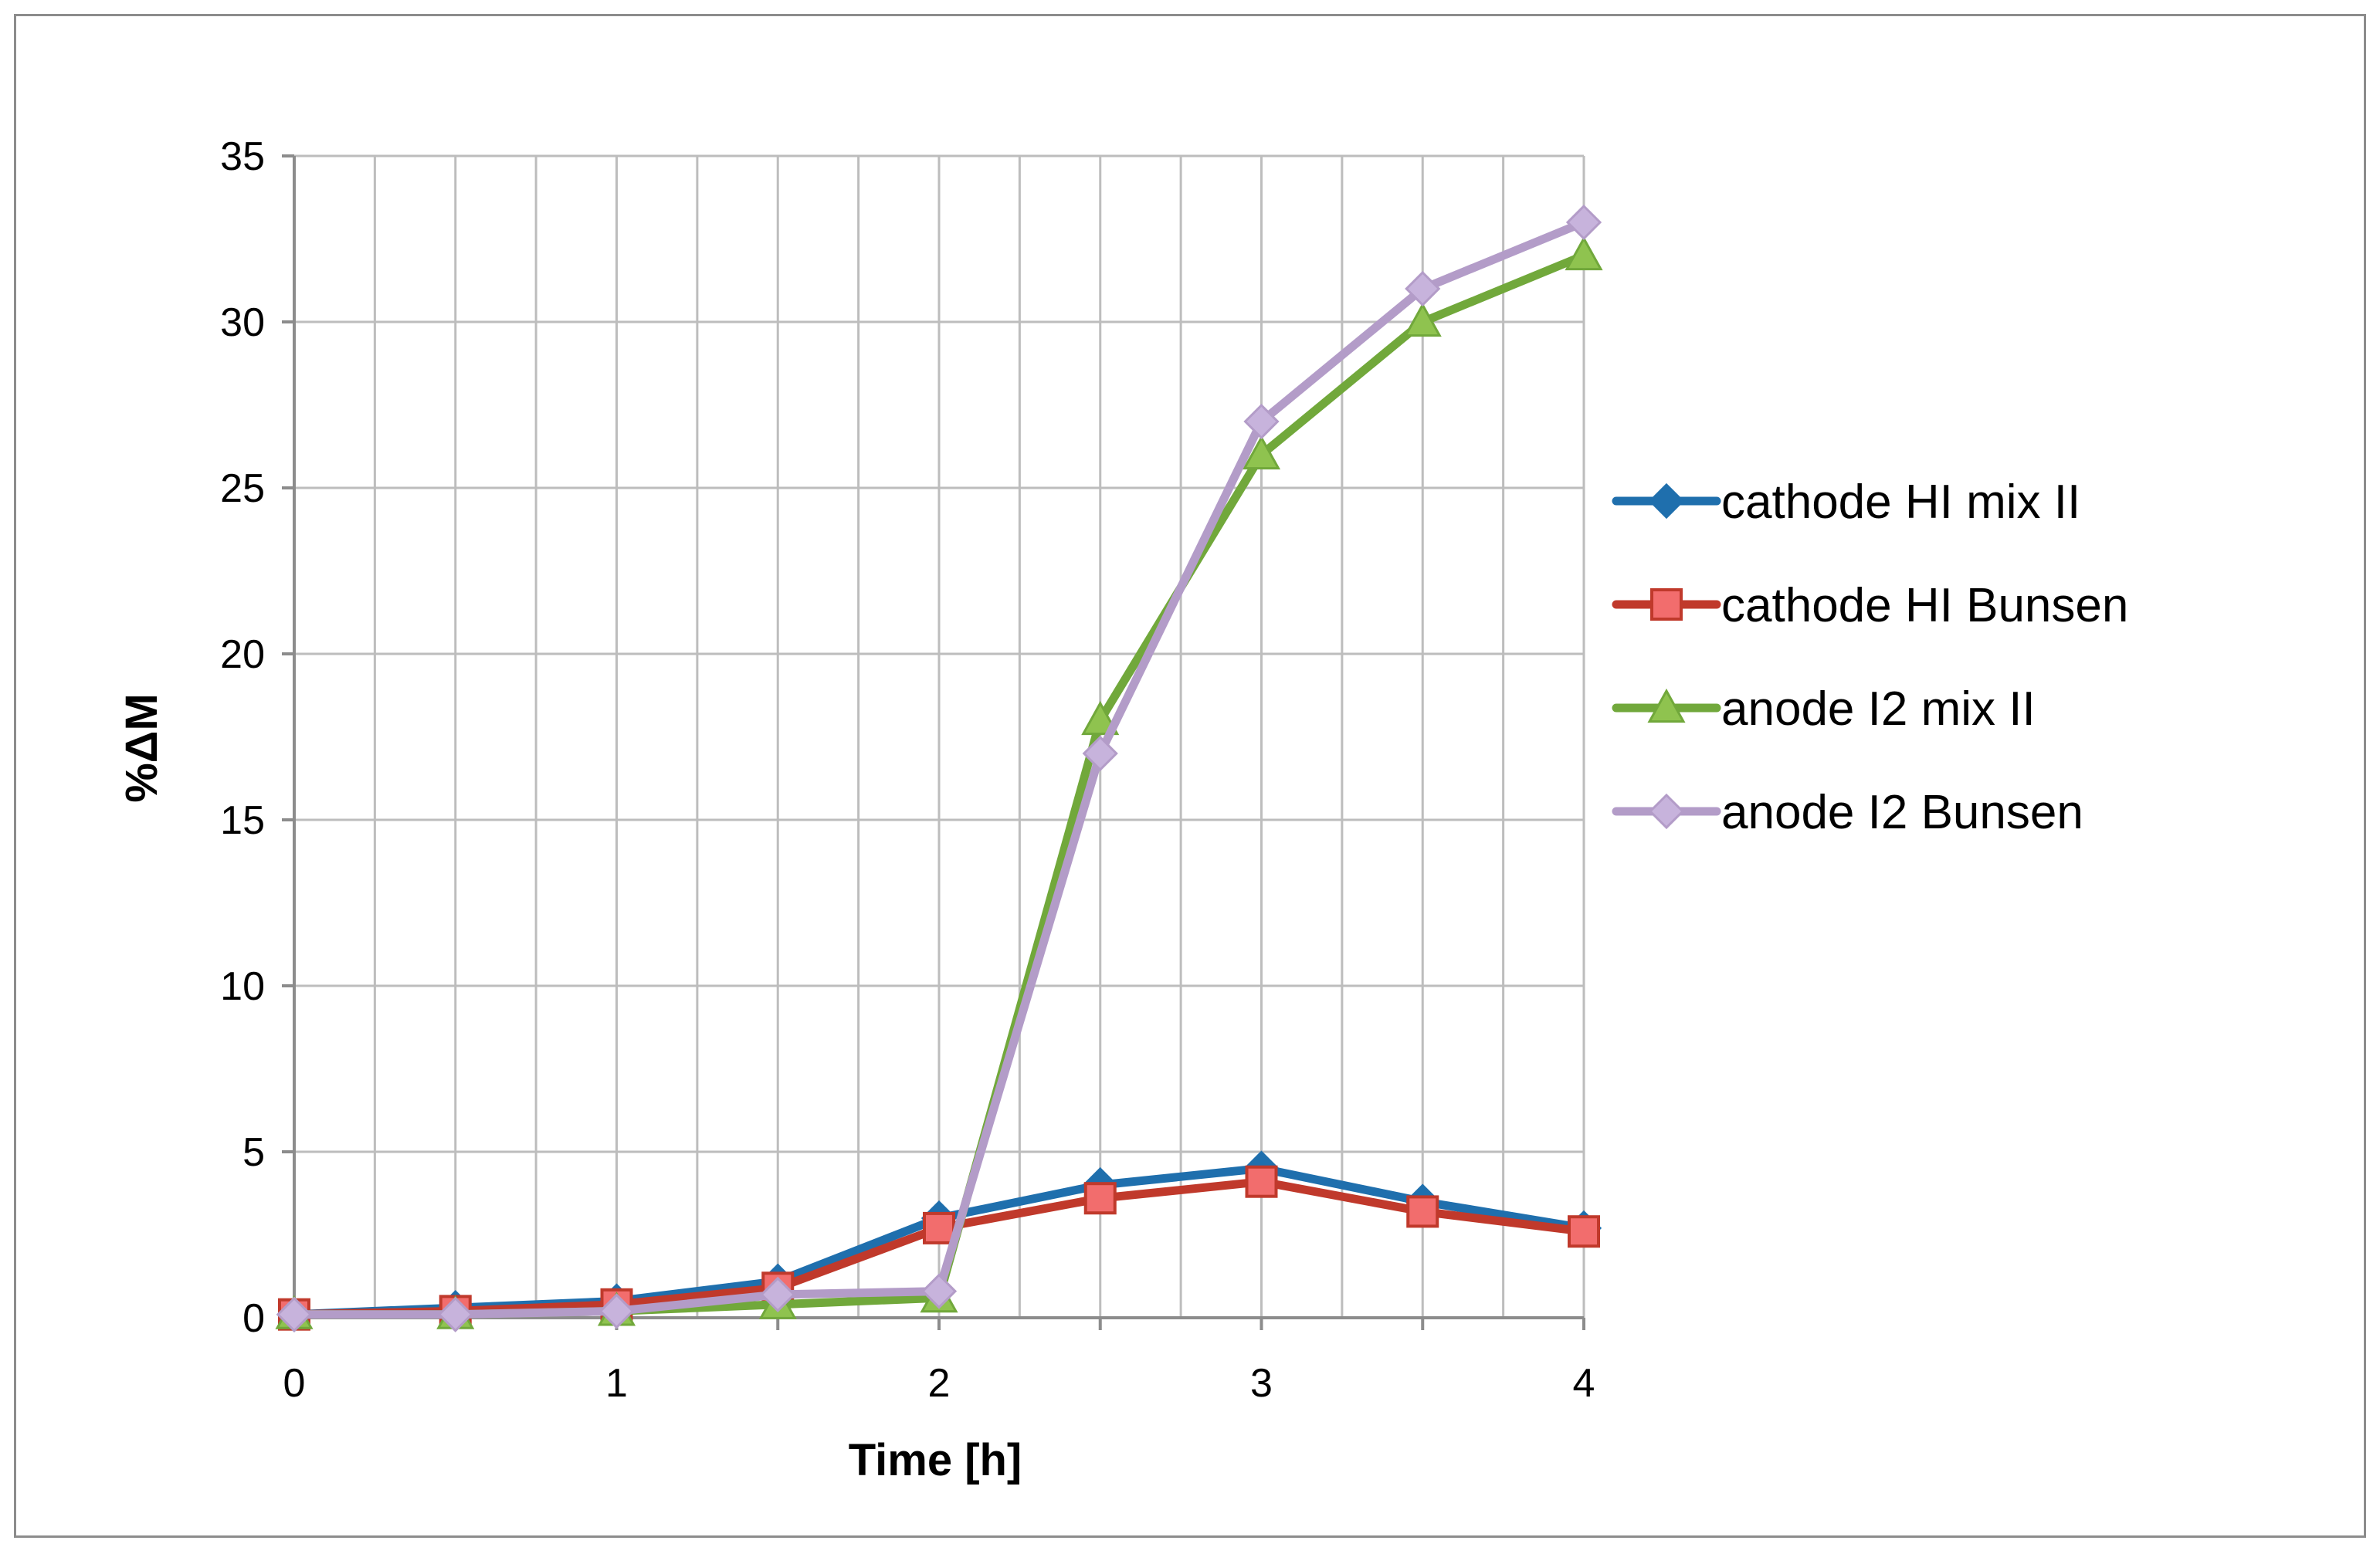  I want to click on y-tick-label: 25, so click(243, 489).